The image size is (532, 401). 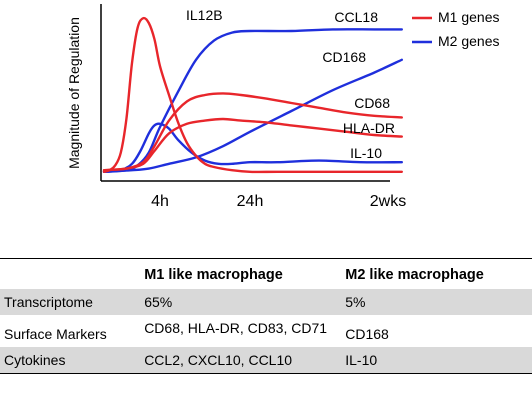 What do you see at coordinates (241, 360) in the screenshot?
I see `m1-cell: CCL2, CXCL10, CCL10` at bounding box center [241, 360].